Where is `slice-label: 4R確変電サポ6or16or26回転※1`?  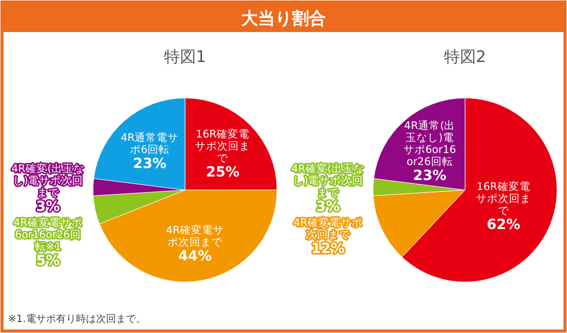 slice-label: 4R確変電サポ6or16or26回転※1 is located at coordinates (48, 235).